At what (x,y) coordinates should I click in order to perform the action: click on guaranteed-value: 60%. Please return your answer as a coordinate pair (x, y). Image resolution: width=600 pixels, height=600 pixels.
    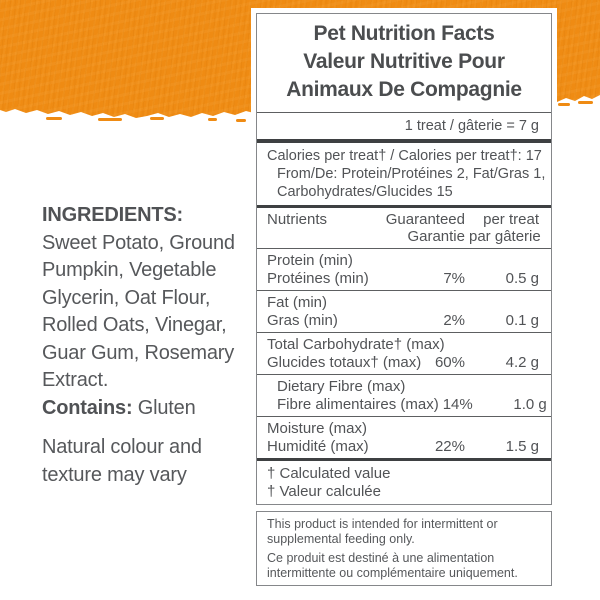
    Looking at the image, I should click on (449, 362).